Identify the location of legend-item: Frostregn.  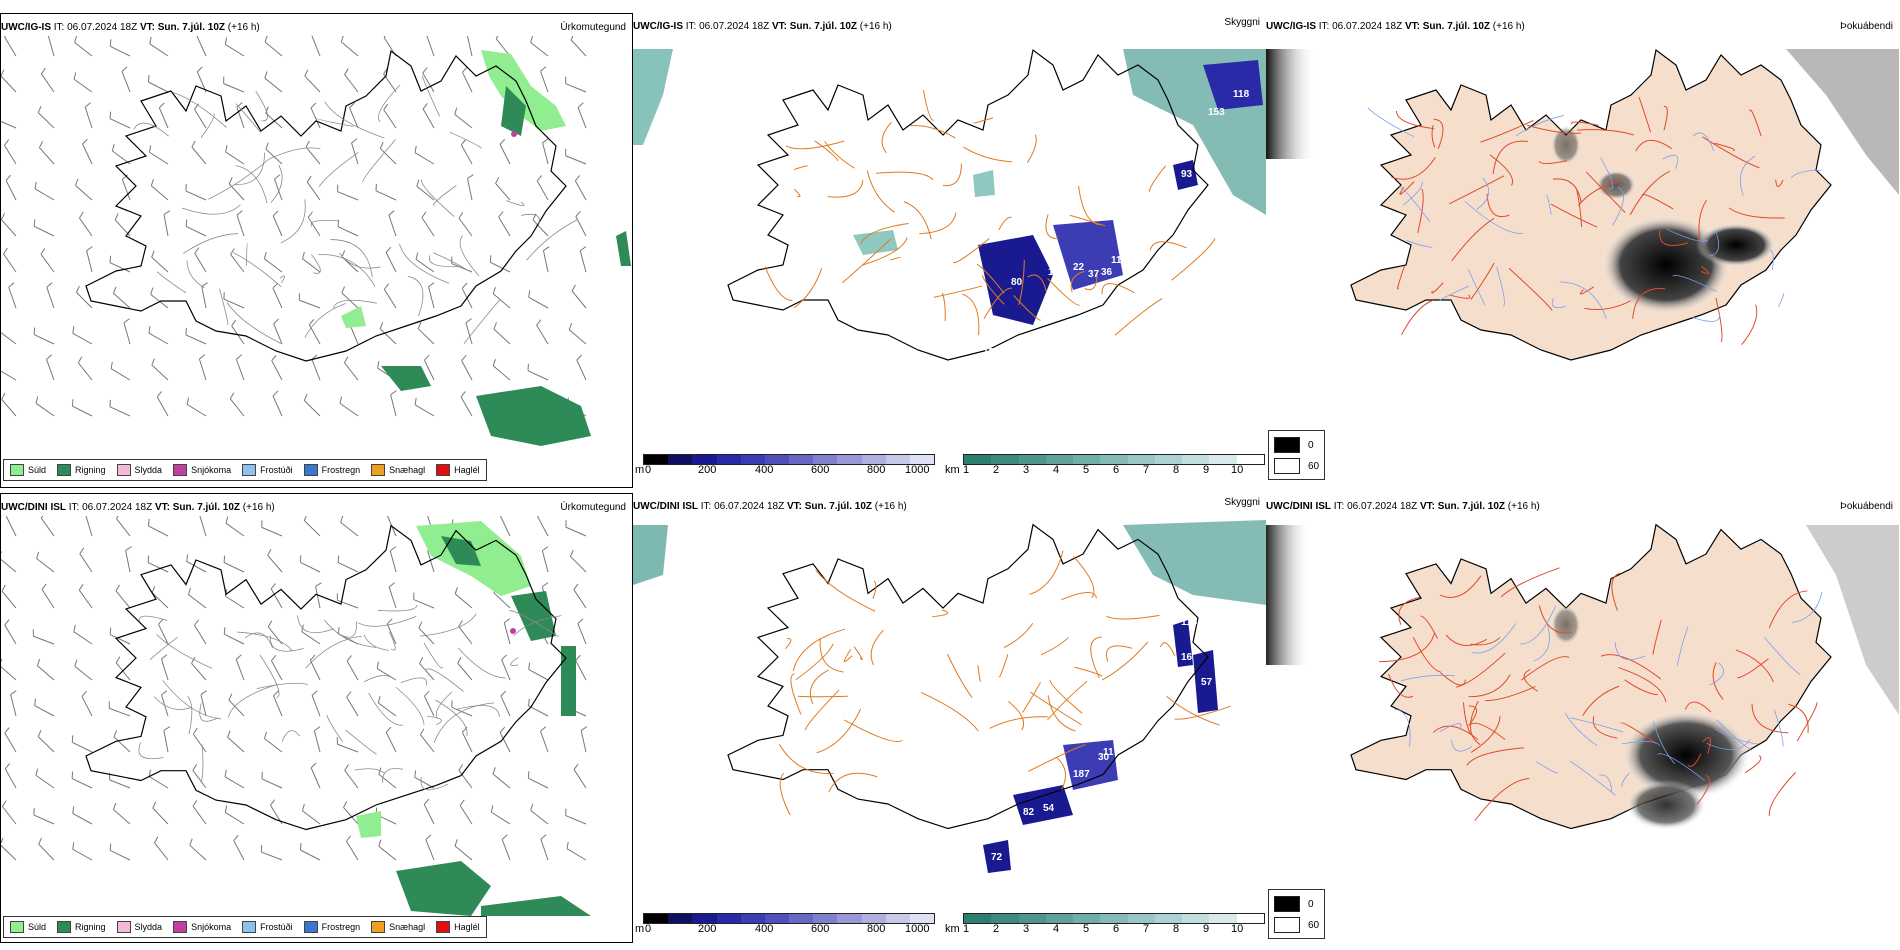
(331, 470).